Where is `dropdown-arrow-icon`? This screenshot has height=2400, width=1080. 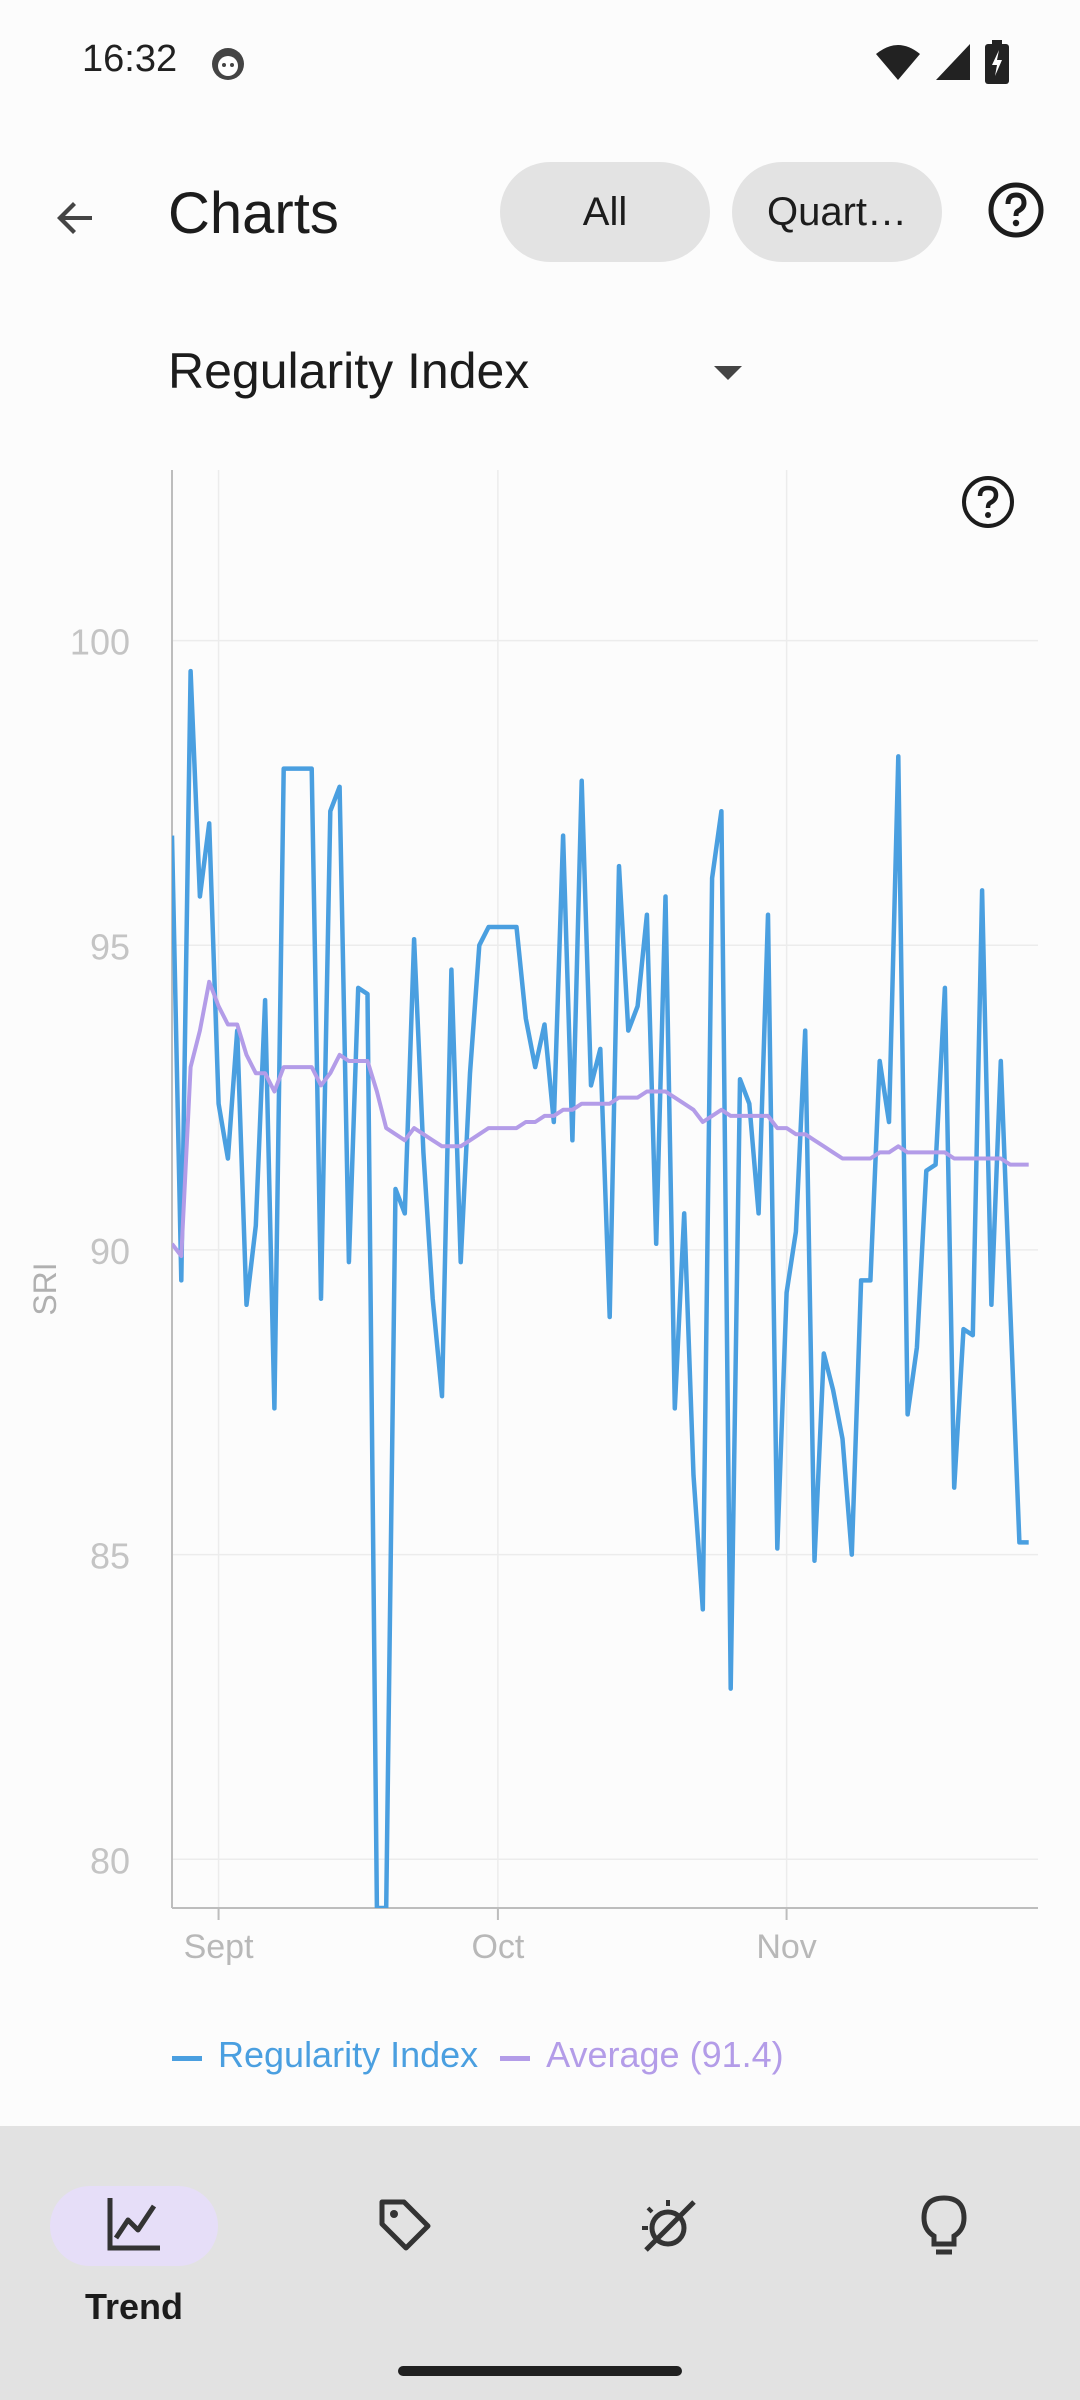
dropdown-arrow-icon is located at coordinates (728, 373).